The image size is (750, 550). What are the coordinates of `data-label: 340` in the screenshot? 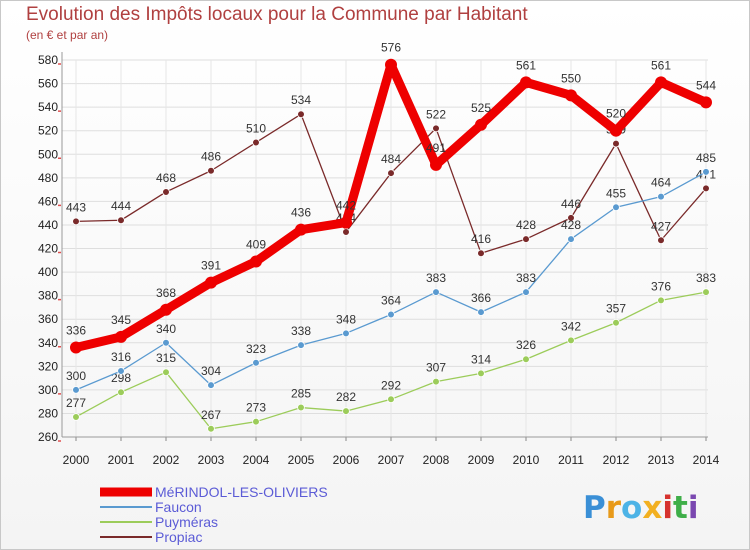 It's located at (166, 329).